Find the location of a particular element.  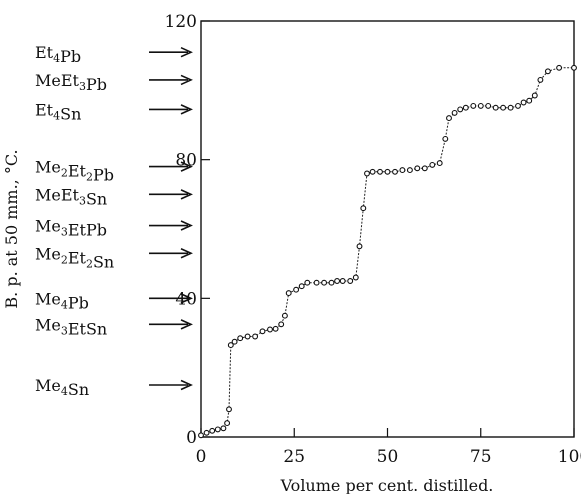

y-tick-label: 120 is located at coordinates (181, 22).